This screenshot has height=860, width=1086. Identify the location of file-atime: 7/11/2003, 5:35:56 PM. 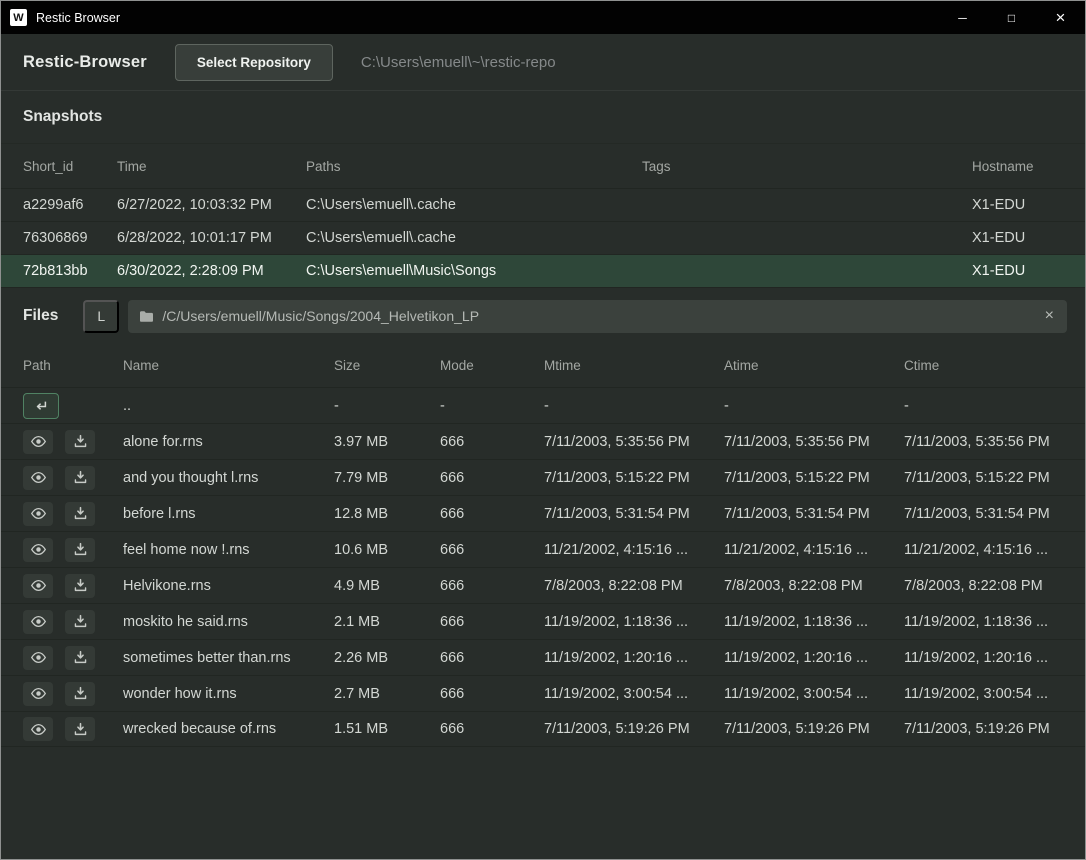
(797, 441).